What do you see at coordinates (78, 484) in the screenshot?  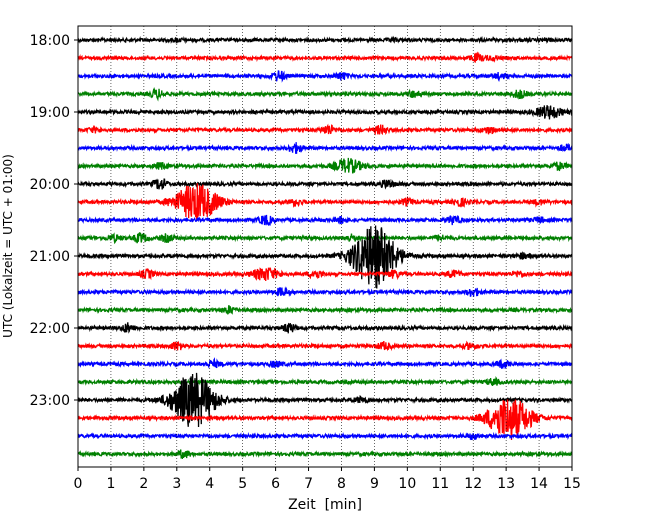 I see `x-tick-label-0: 0` at bounding box center [78, 484].